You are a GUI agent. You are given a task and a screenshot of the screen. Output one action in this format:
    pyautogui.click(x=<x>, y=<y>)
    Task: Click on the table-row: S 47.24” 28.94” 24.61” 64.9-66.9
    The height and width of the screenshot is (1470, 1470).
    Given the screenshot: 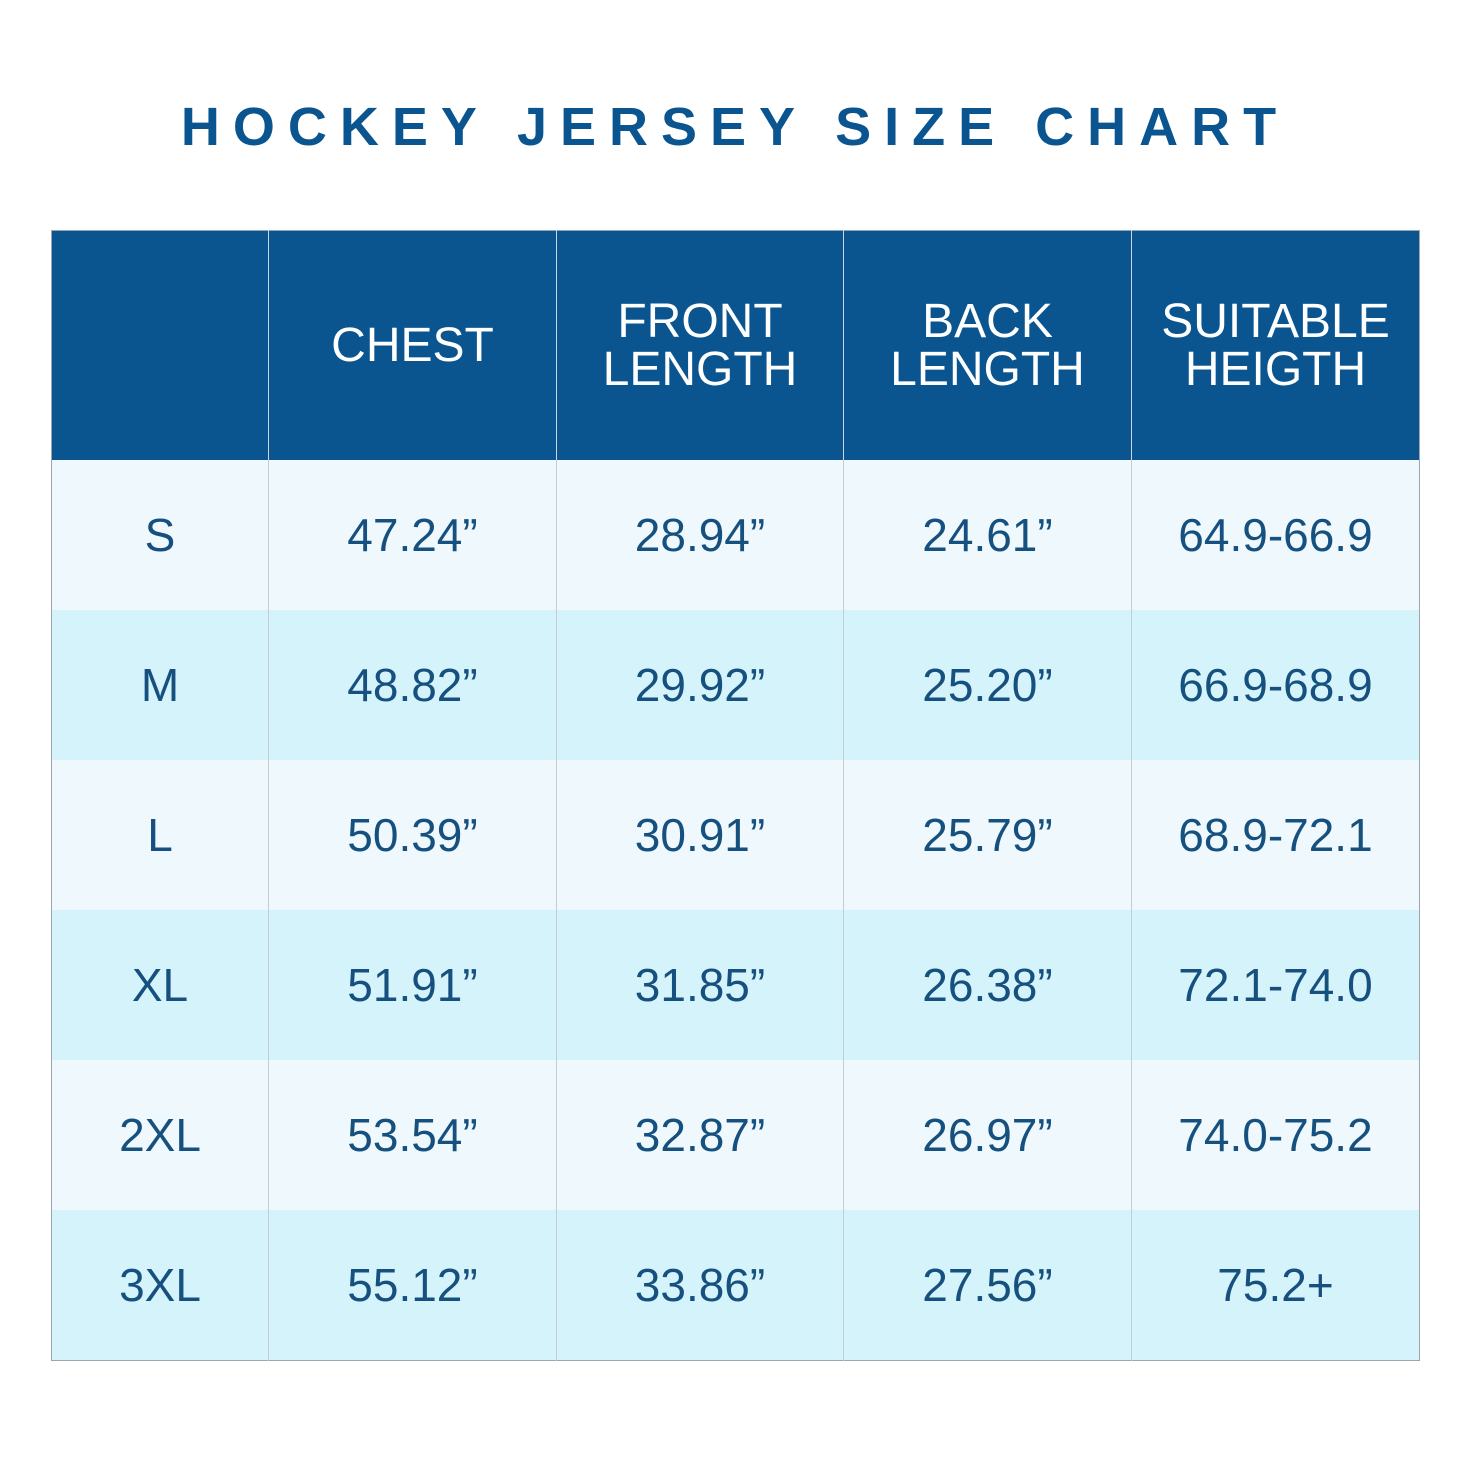 What is the action you would take?
    pyautogui.click(x=735, y=535)
    